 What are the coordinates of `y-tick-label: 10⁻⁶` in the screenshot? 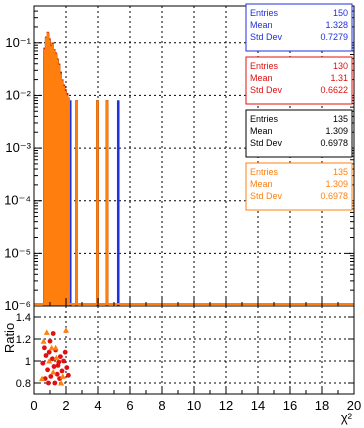 It's located at (17, 305).